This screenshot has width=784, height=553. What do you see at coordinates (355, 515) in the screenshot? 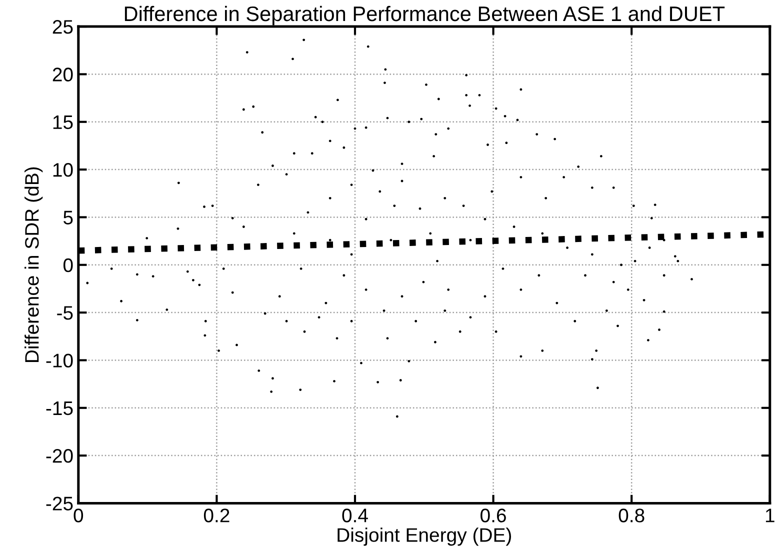
I see `x-tick-label: 0.4` at bounding box center [355, 515].